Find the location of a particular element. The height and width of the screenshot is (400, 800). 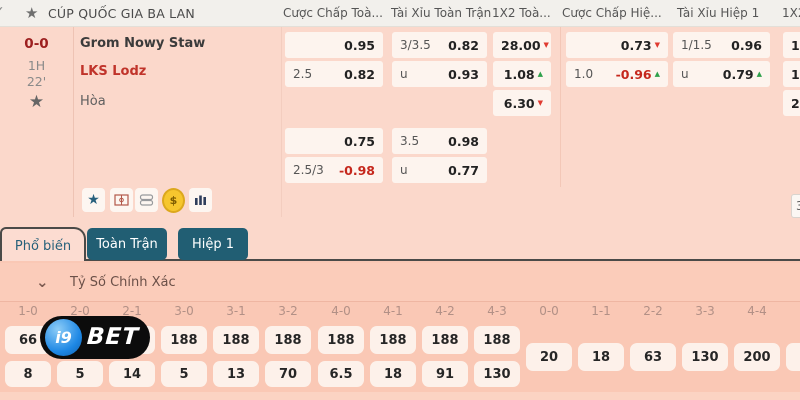

score-label: 3-0 is located at coordinates (184, 311).